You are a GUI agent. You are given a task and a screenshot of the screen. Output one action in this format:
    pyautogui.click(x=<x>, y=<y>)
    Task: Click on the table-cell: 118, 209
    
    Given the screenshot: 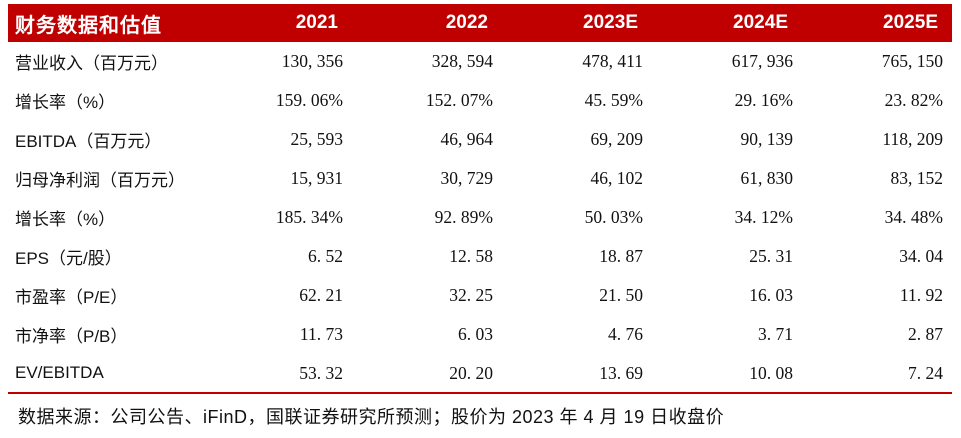 What is the action you would take?
    pyautogui.click(x=912, y=139)
    